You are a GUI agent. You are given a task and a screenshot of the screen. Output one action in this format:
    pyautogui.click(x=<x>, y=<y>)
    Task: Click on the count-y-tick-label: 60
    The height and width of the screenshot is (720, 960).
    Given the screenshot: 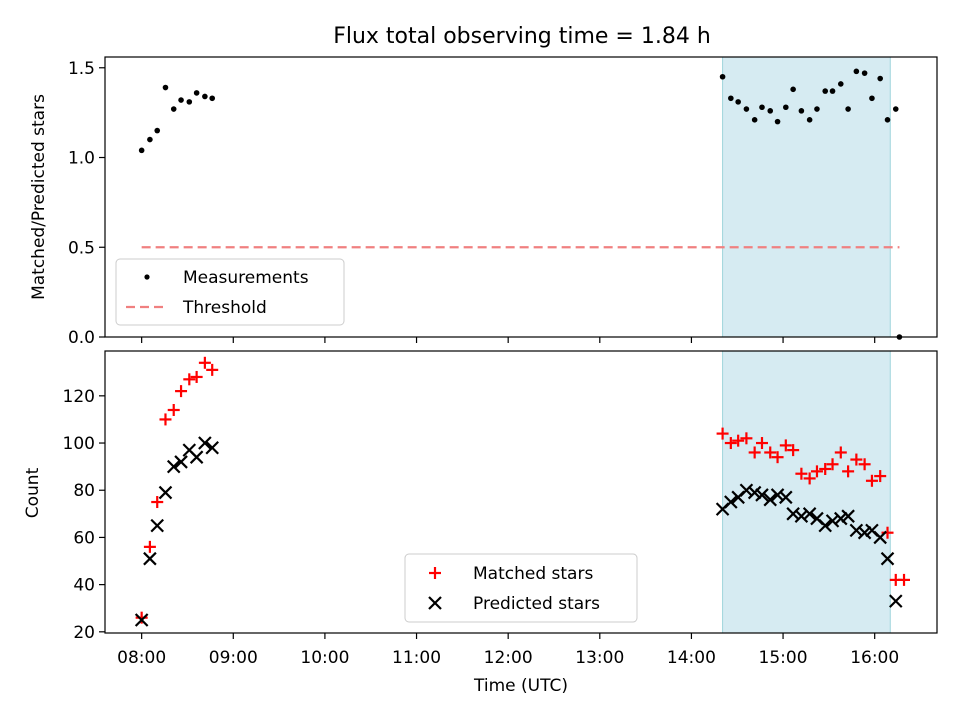 What is the action you would take?
    pyautogui.click(x=84, y=538)
    